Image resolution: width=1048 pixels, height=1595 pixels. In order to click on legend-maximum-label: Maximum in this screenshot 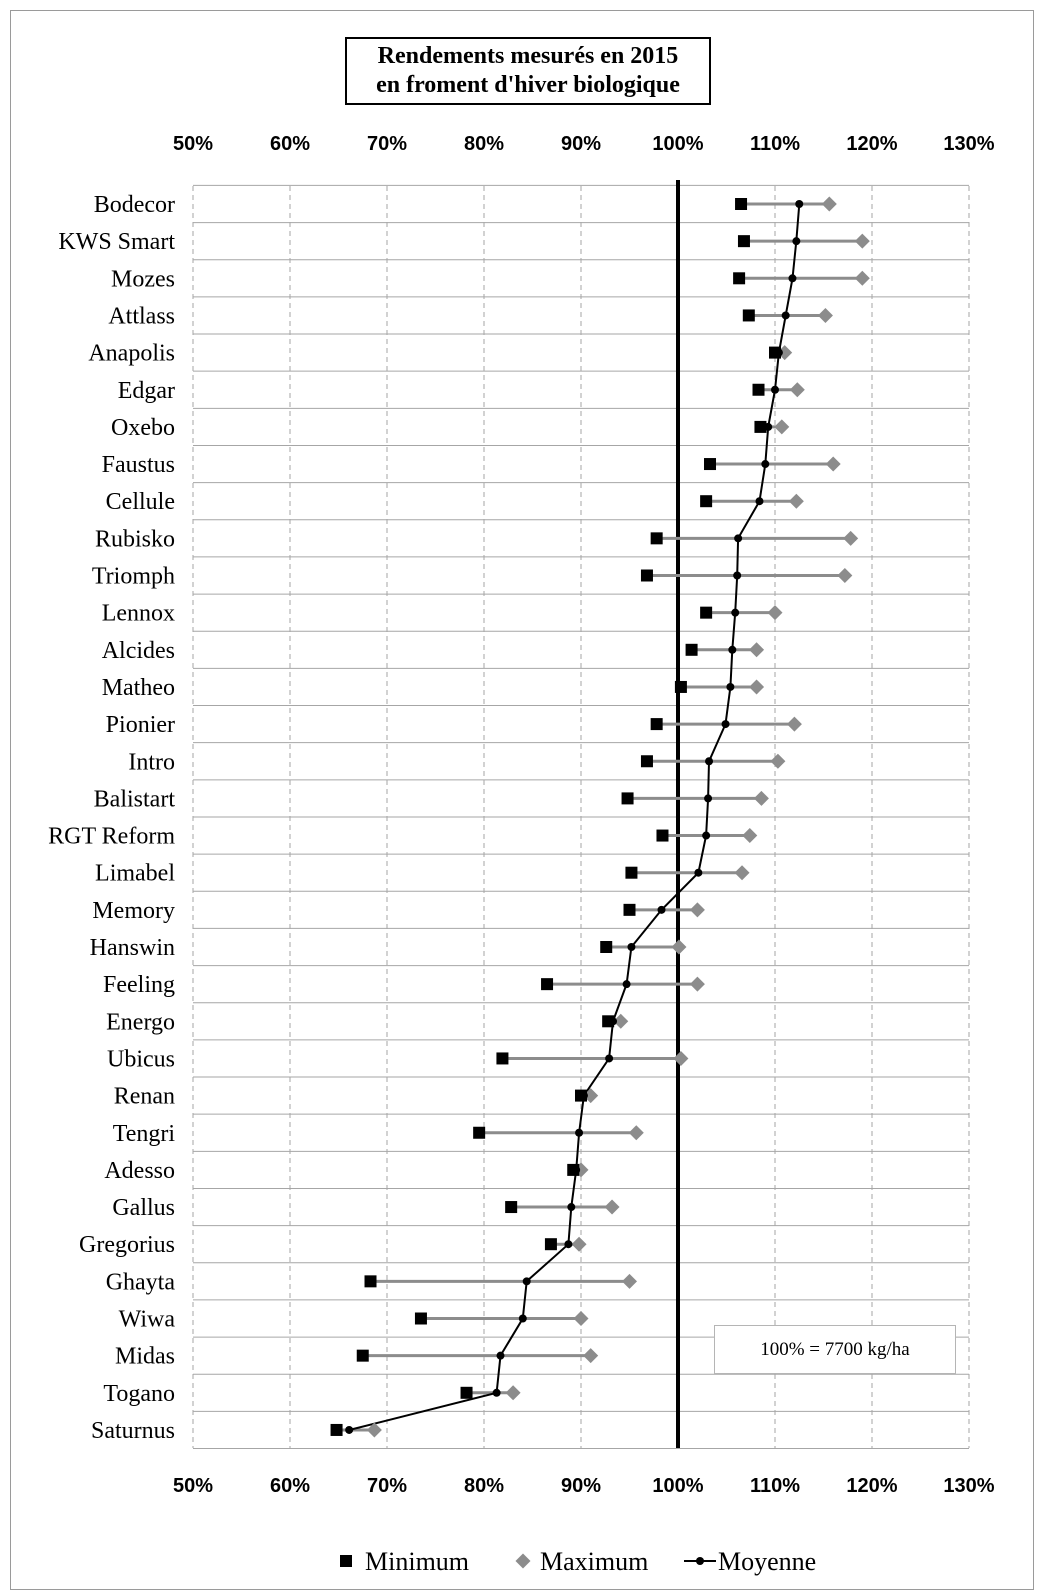, I will do `click(594, 1561)`.